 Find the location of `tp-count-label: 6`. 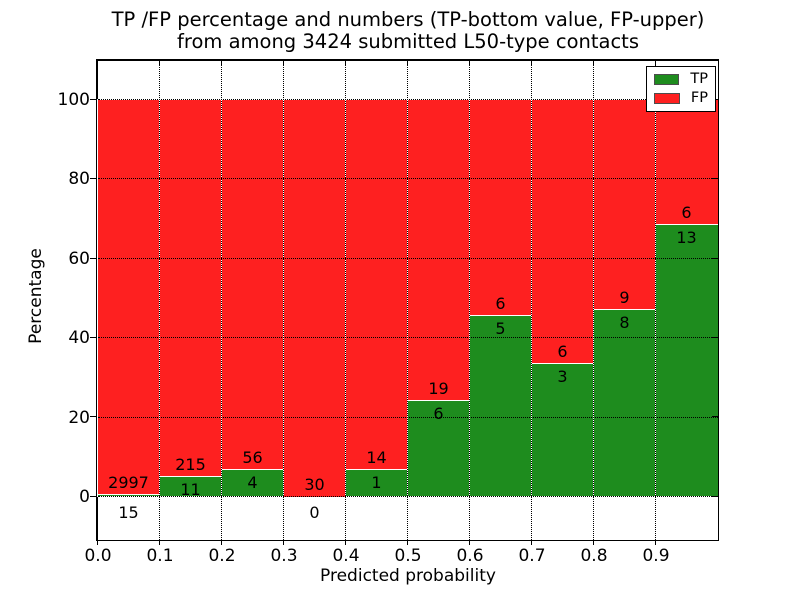

tp-count-label: 6 is located at coordinates (438, 414).